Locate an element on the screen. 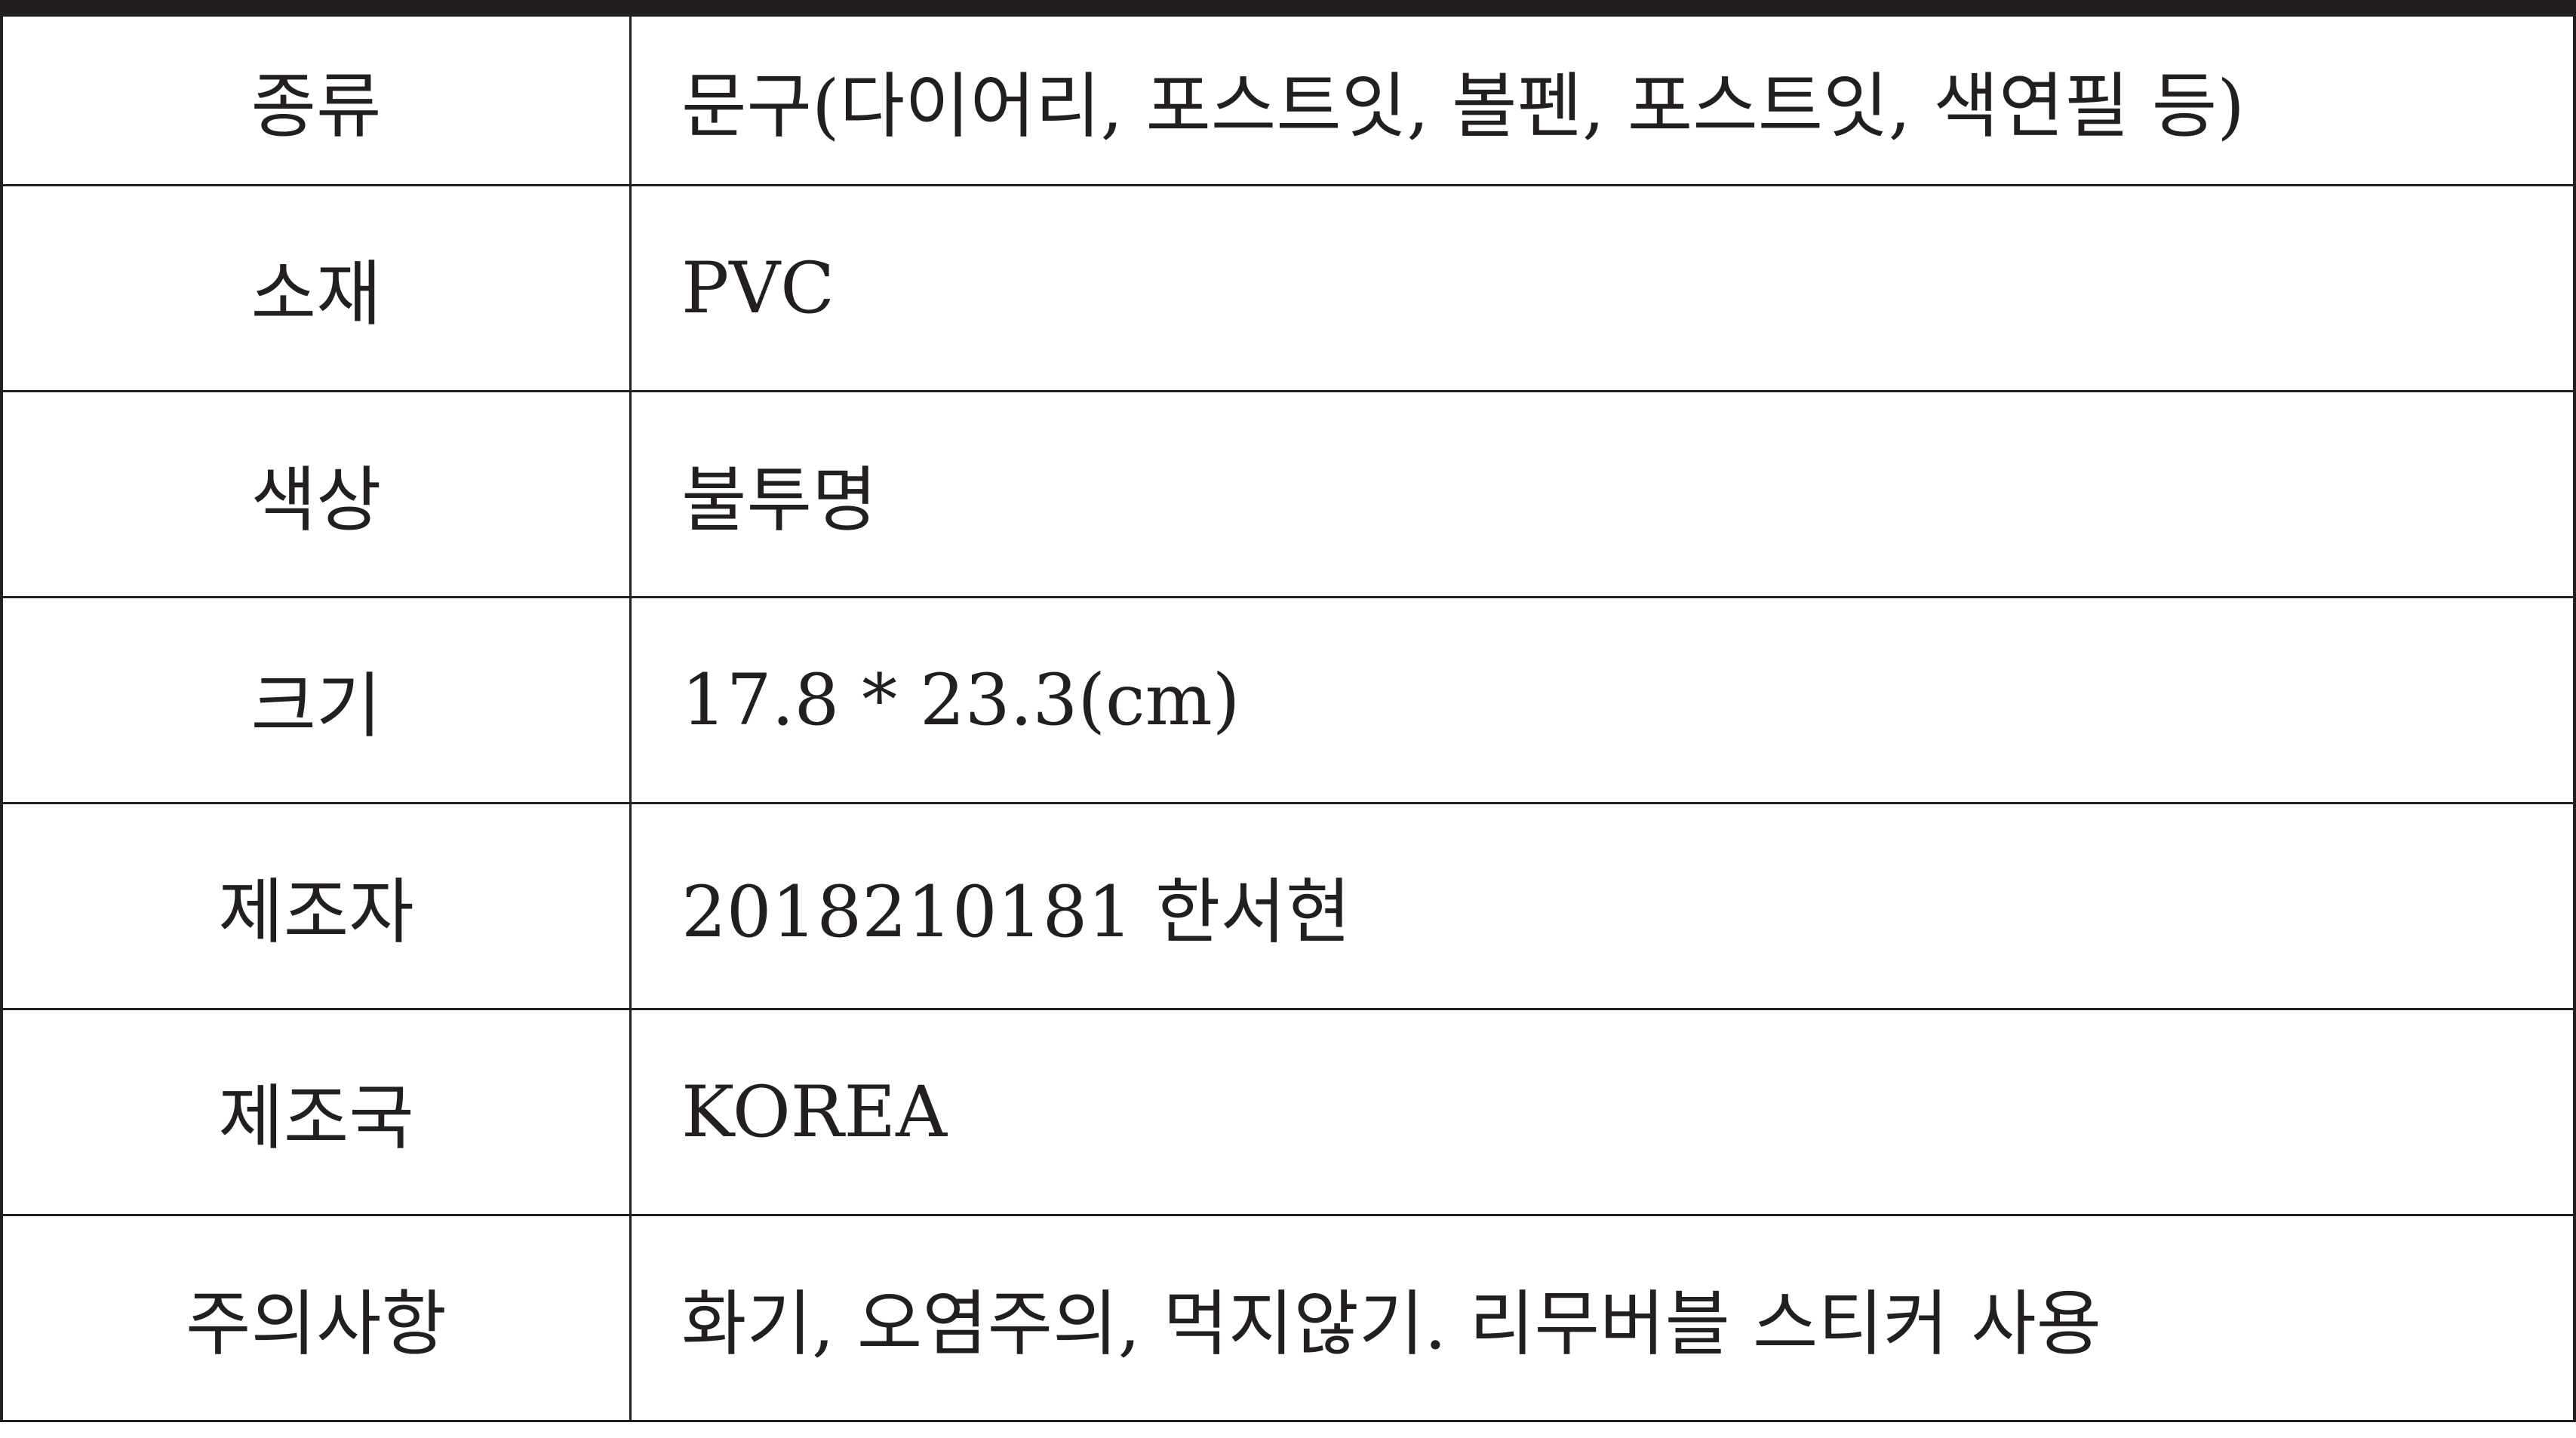  row-label: 소재 is located at coordinates (316, 288).